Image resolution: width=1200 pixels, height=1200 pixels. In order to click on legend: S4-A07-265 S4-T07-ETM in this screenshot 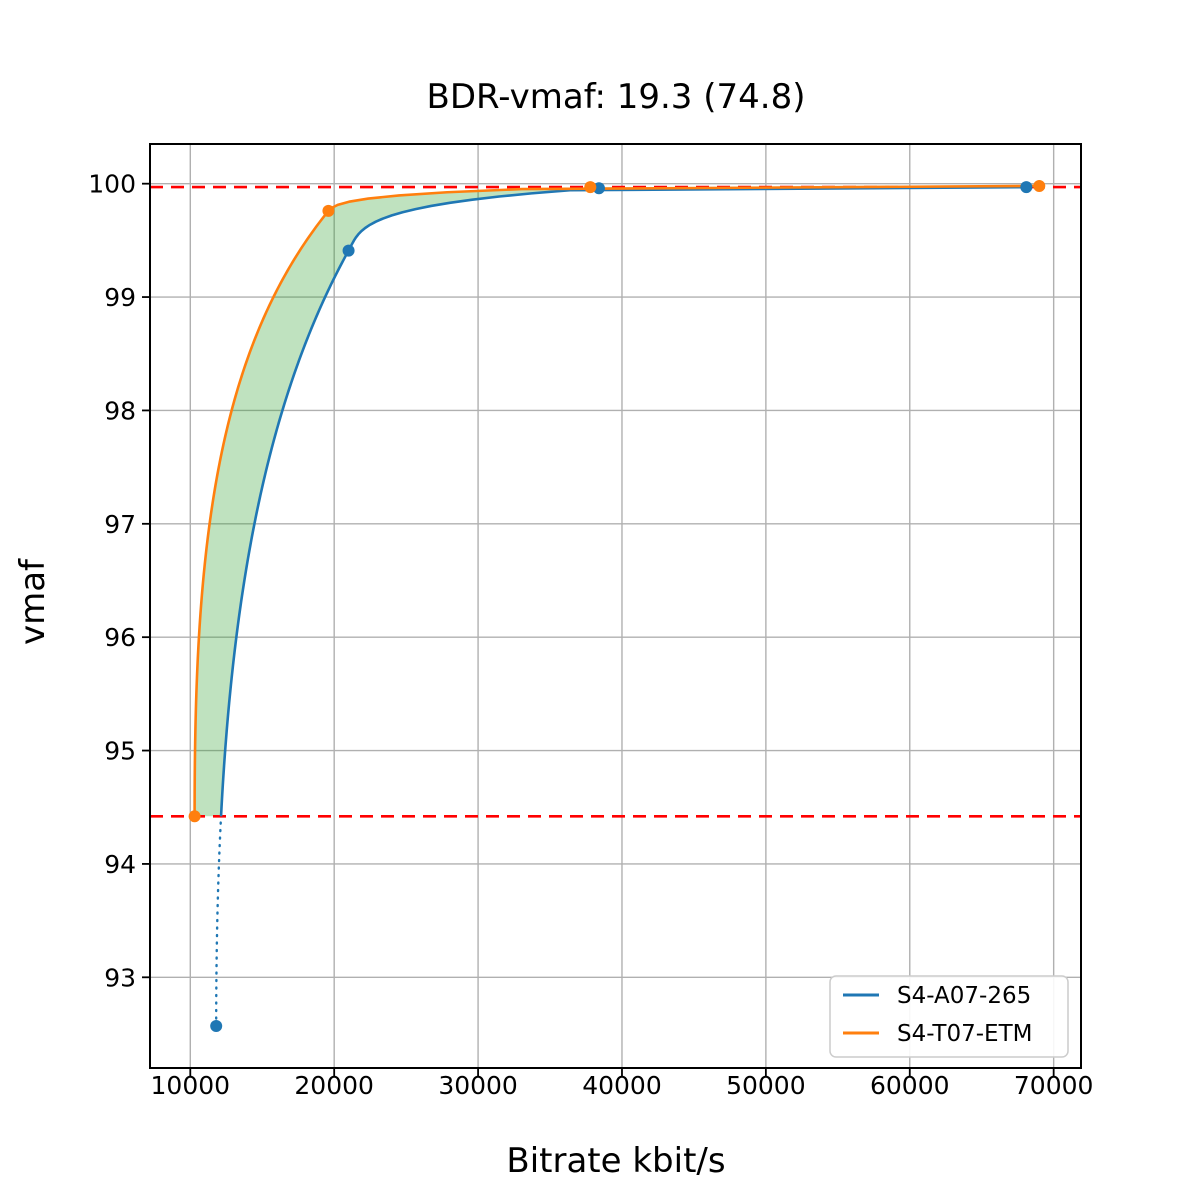, I will do `click(949, 1016)`.